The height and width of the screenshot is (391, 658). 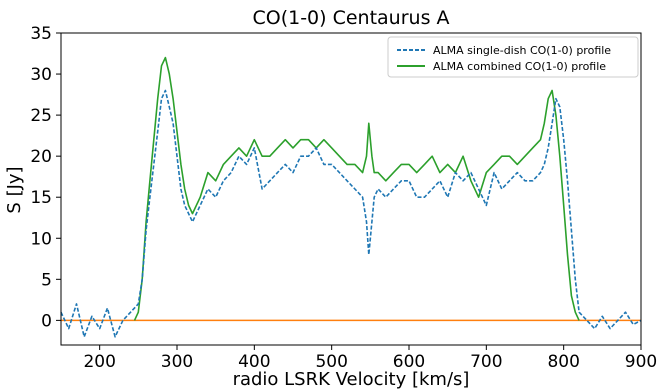 I want to click on legend-label-single-dish: ALMA single-dish CO(1-0) profile, so click(x=522, y=50).